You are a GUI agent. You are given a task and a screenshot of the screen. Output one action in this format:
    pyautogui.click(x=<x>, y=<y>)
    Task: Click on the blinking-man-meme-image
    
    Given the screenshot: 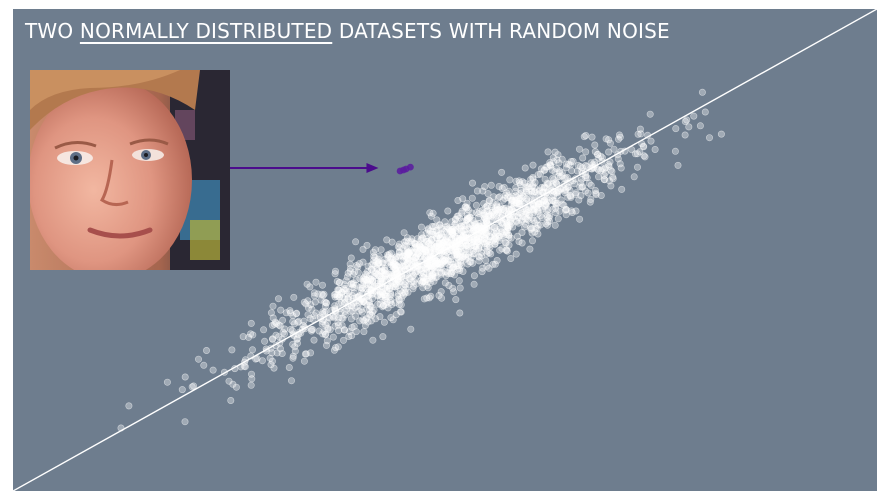 What is the action you would take?
    pyautogui.click(x=130, y=170)
    